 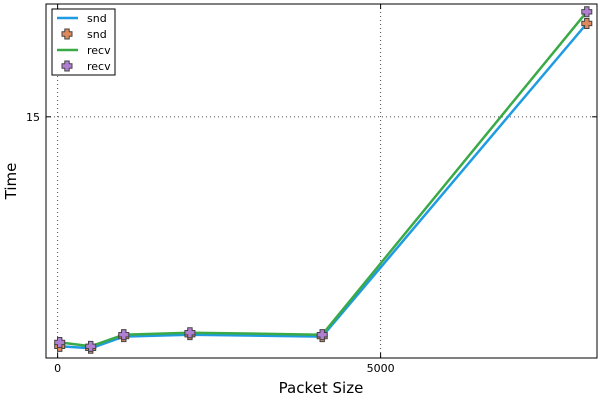 What do you see at coordinates (11, 182) in the screenshot?
I see `y-axis-title: Time` at bounding box center [11, 182].